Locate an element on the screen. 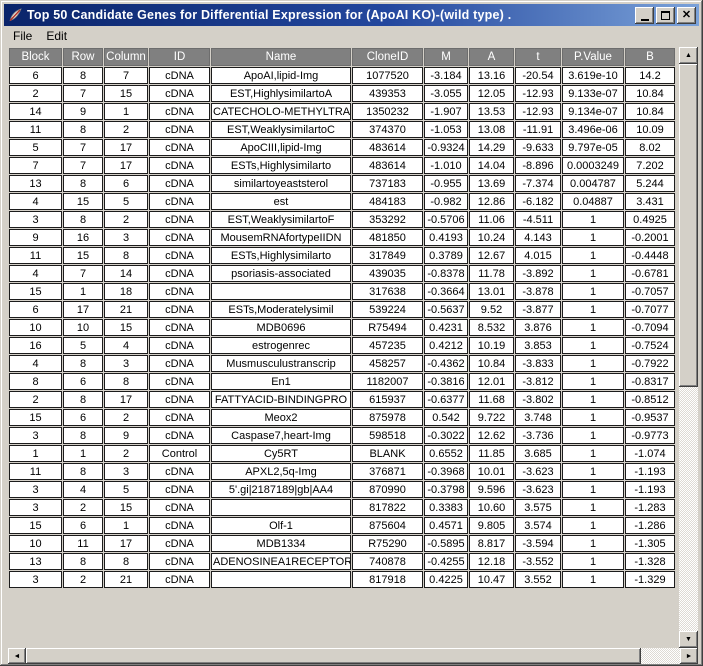  table-cell: 0.4212 is located at coordinates (446, 345).